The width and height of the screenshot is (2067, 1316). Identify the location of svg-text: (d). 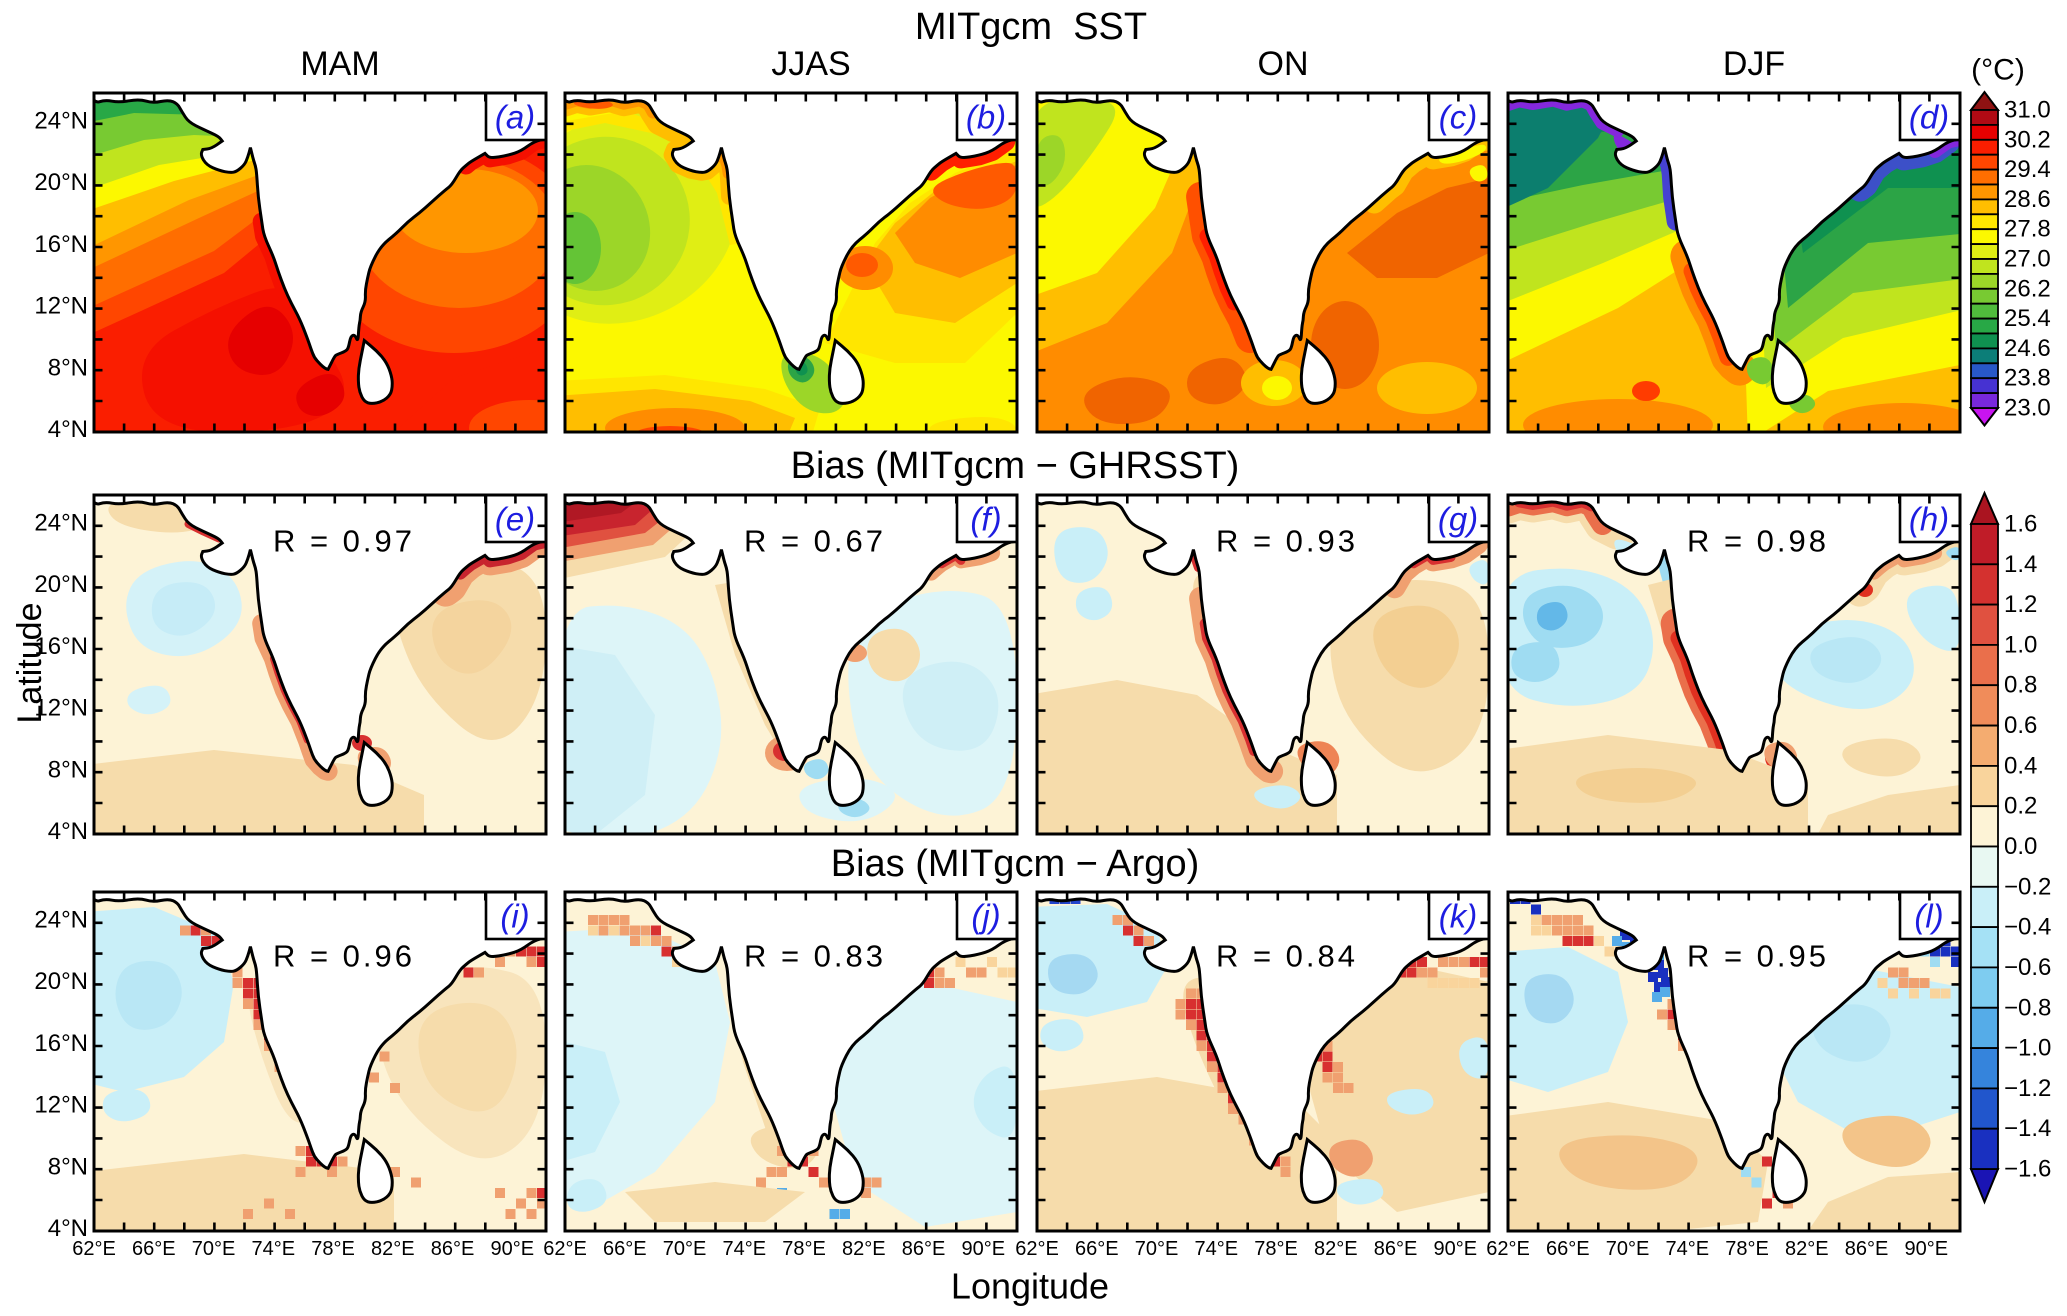
(1929, 117).